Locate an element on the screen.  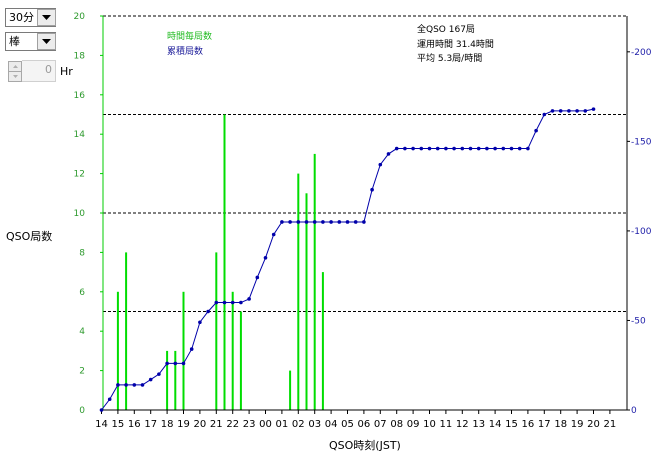
x-tick-label: 03 is located at coordinates (314, 424).